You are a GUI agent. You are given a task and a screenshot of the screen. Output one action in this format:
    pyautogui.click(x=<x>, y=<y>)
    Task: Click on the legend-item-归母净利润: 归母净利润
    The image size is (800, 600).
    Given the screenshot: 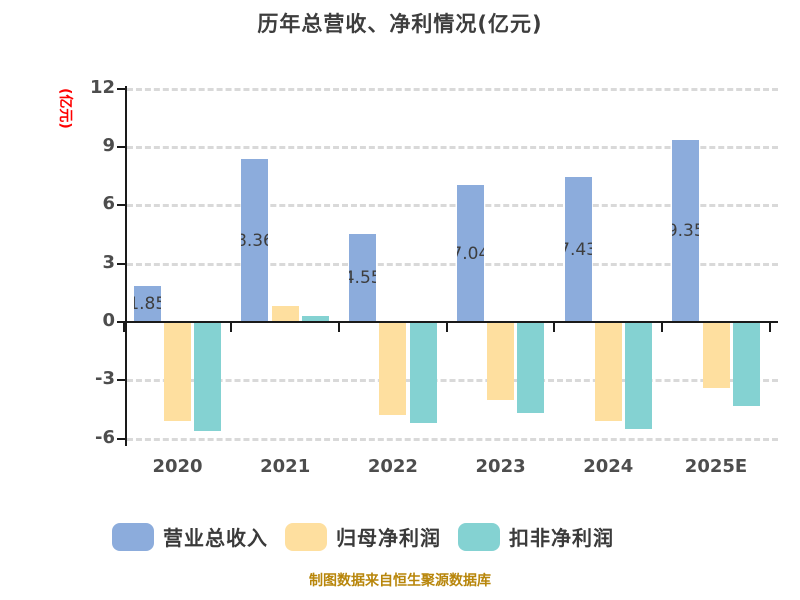 What is the action you would take?
    pyautogui.click(x=363, y=536)
    